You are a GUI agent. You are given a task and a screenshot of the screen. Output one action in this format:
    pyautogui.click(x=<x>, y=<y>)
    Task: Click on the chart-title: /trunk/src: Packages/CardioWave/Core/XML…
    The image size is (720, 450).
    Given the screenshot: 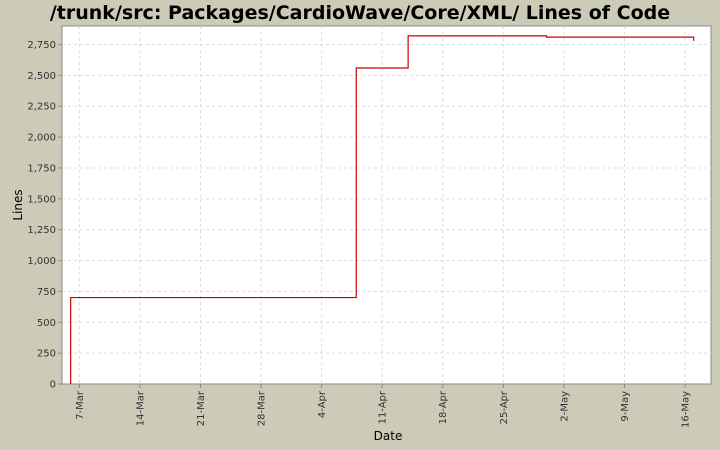 What is the action you would take?
    pyautogui.click(x=360, y=13)
    